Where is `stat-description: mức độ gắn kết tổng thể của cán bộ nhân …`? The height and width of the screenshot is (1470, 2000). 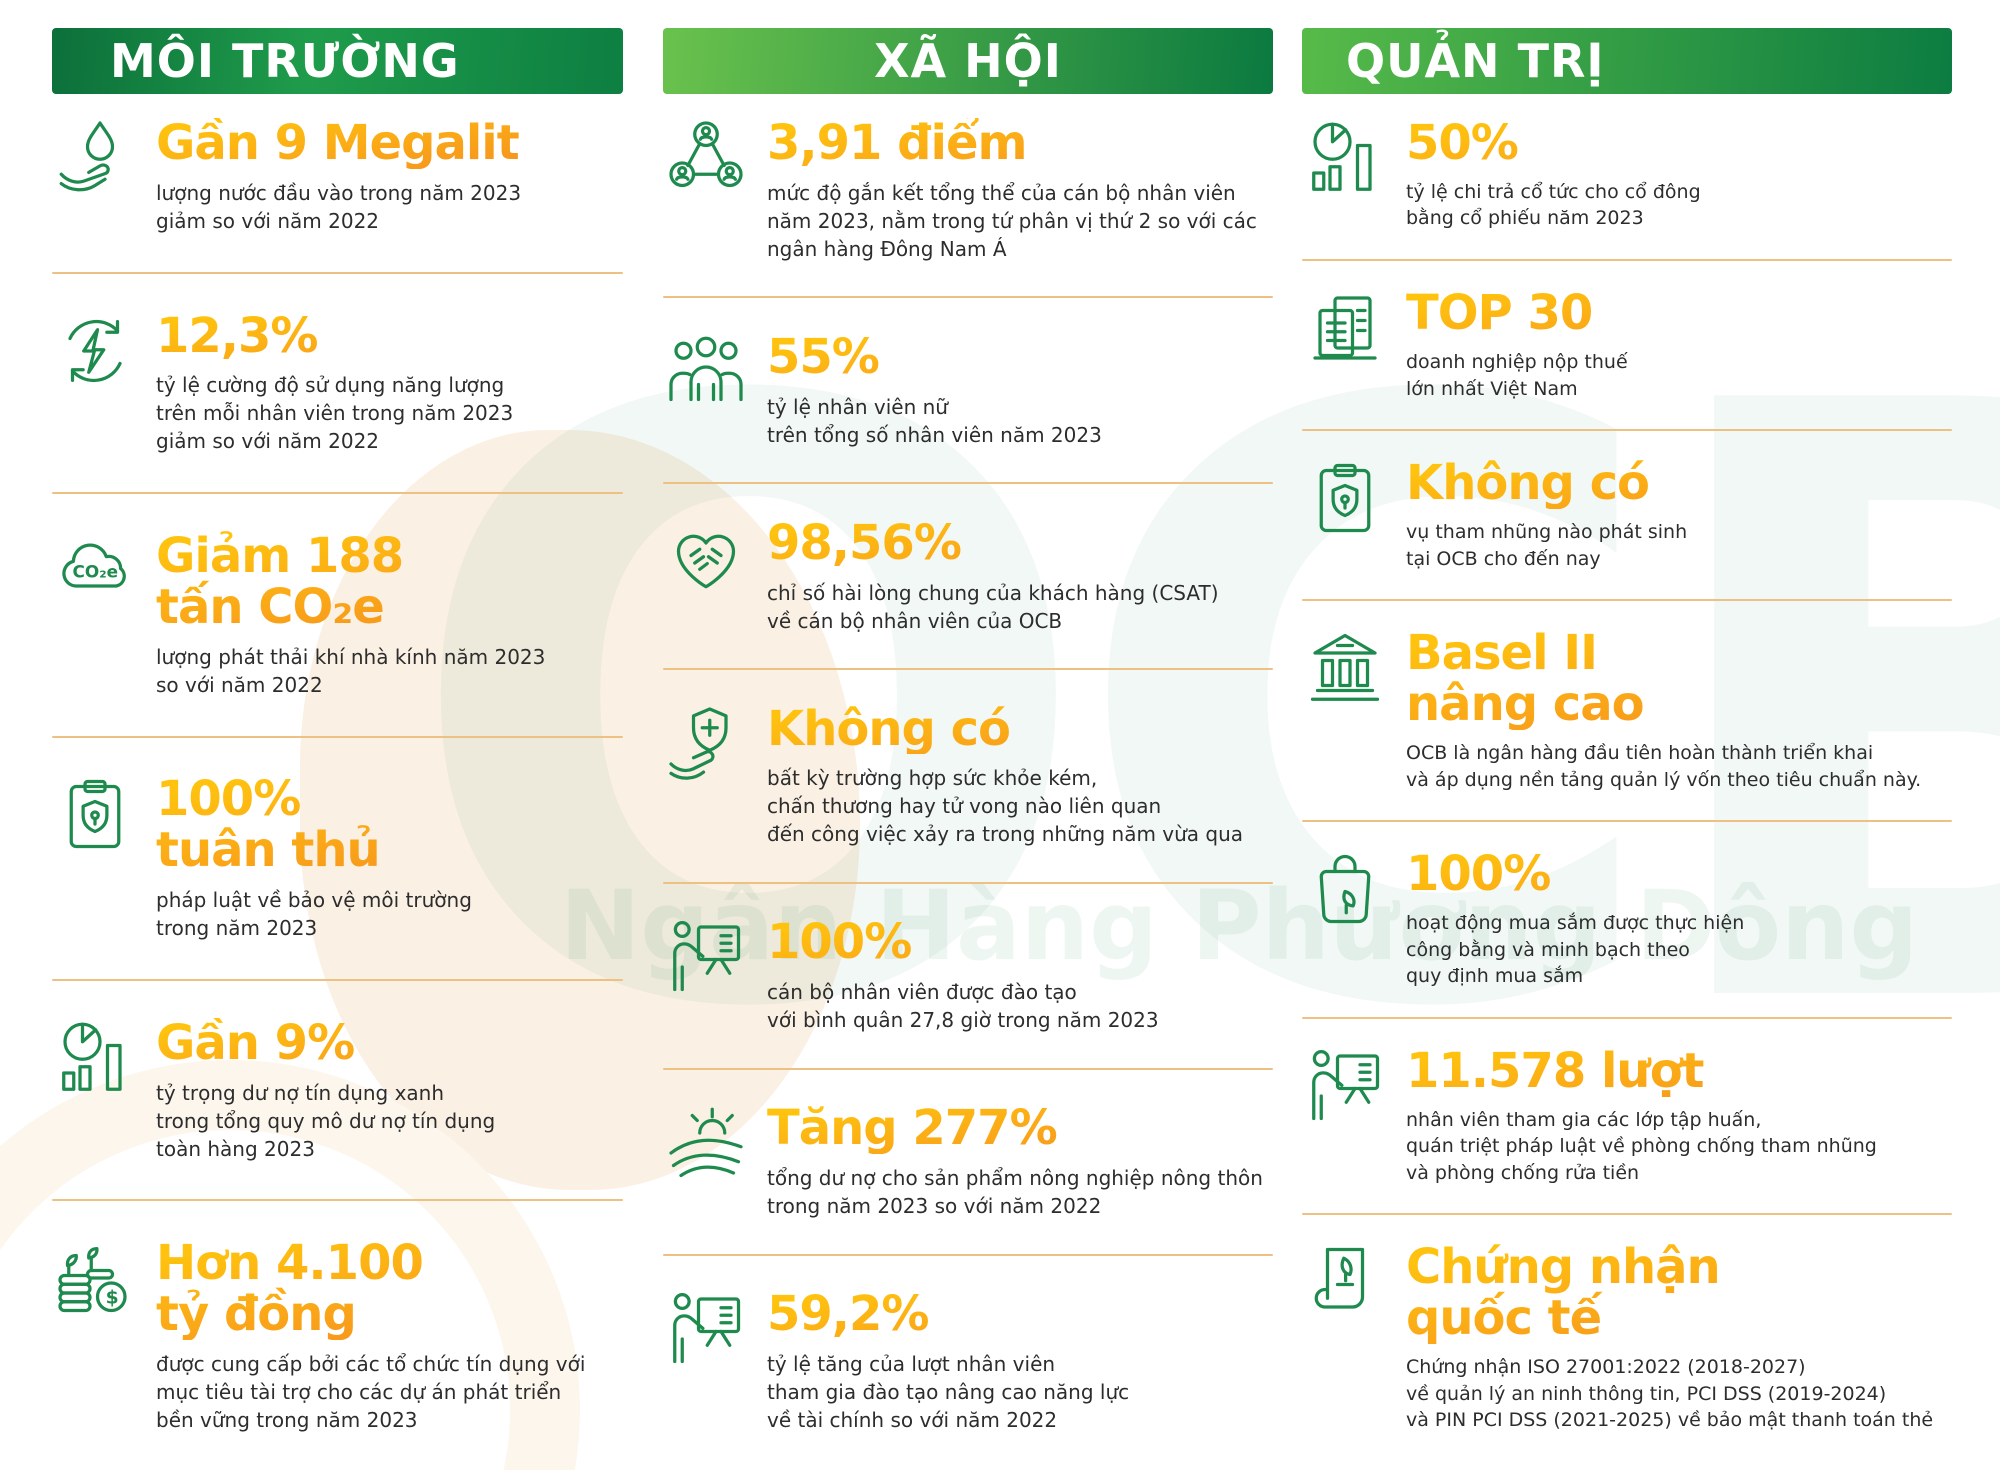
stat-description: mức độ gắn kết tổng thể của cán bộ nhân … is located at coordinates (1012, 220).